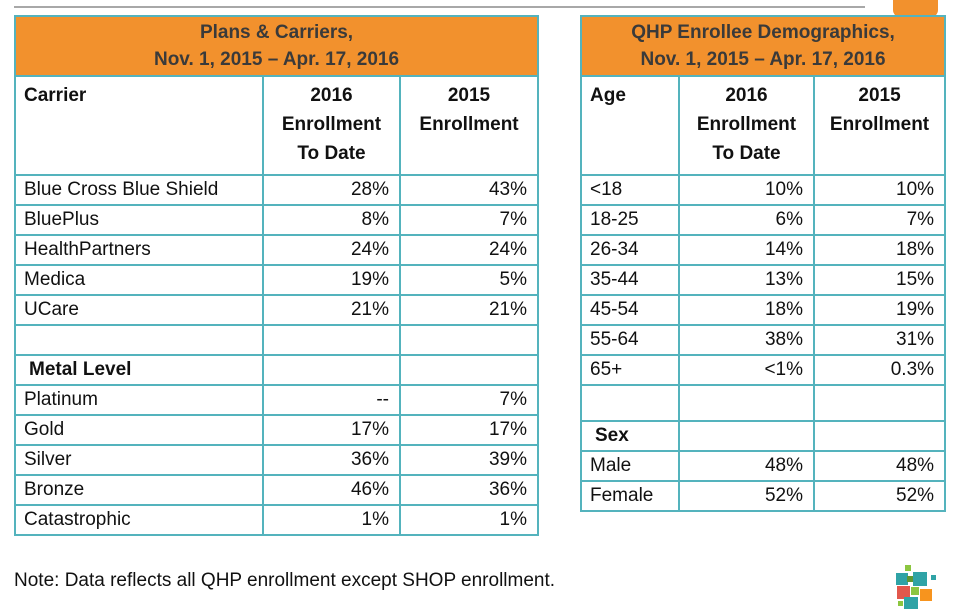 This screenshot has width=956, height=609. I want to click on table-row: Female 52% 52%, so click(763, 496).